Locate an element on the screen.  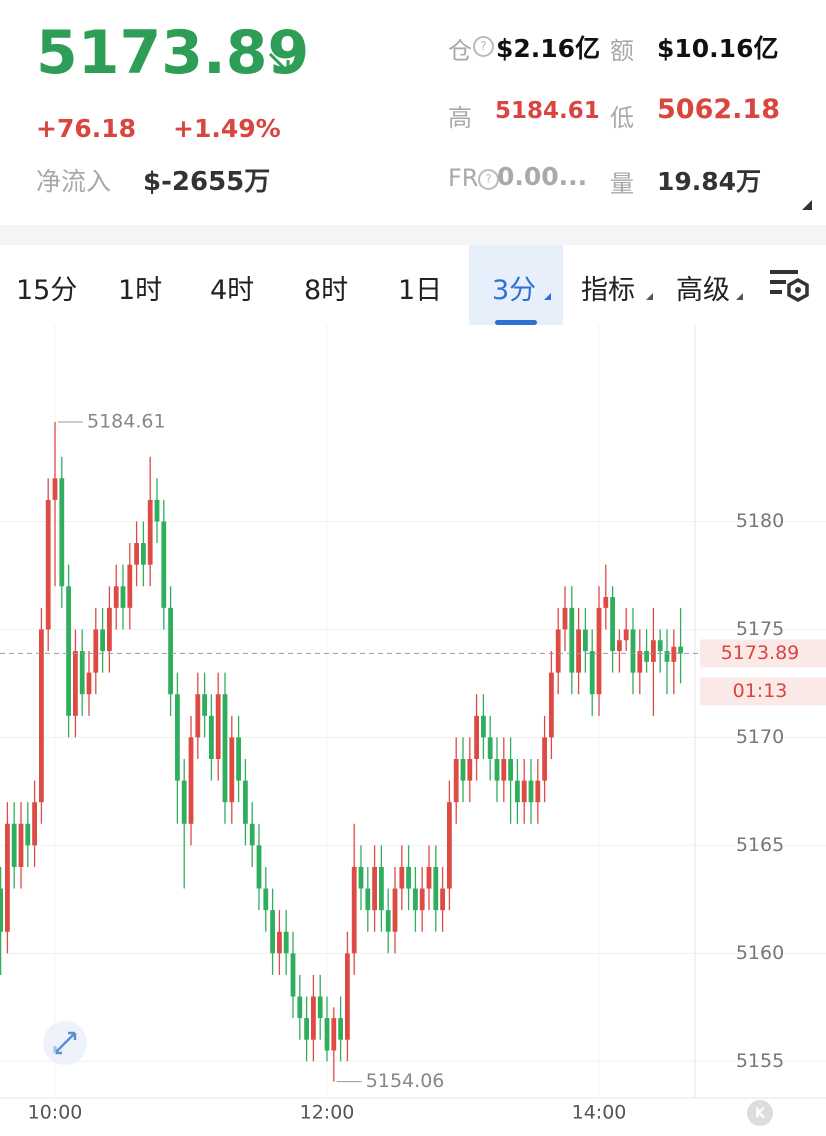
tab: 1时 is located at coordinates (140, 290).